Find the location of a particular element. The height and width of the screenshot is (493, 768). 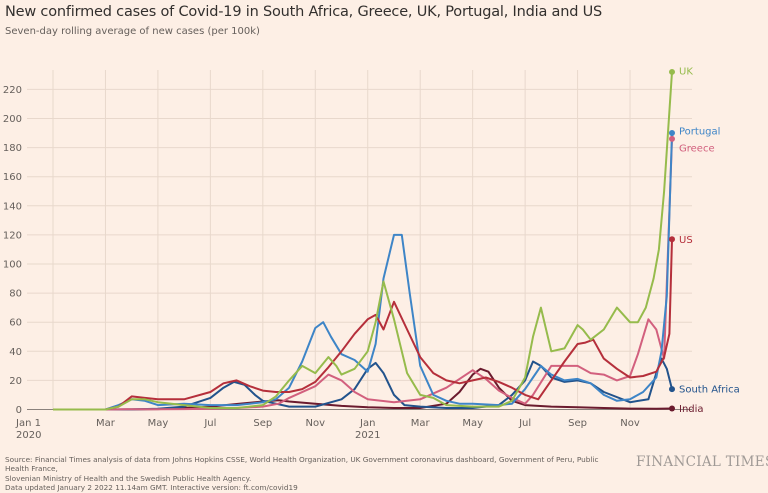

y-tick-label: 80 is located at coordinates (15, 294).